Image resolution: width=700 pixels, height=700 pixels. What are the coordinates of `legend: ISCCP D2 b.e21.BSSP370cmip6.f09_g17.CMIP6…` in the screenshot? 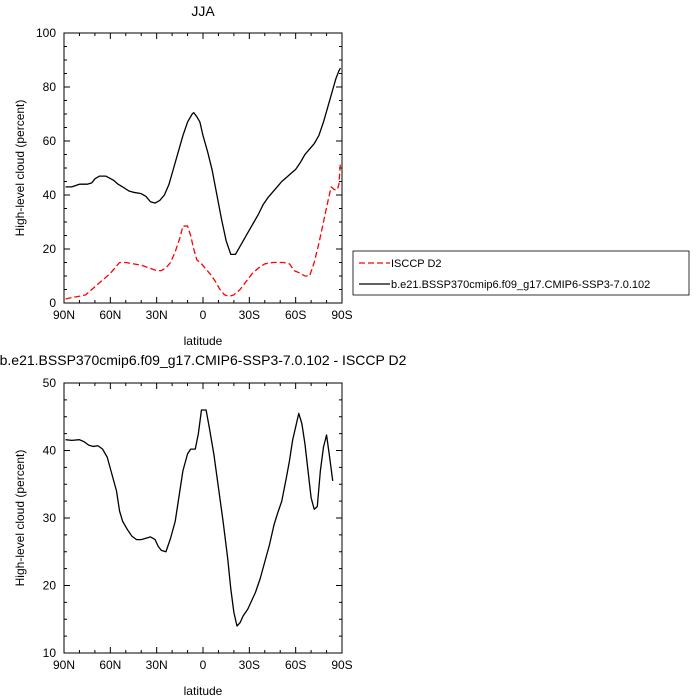 It's located at (521, 273).